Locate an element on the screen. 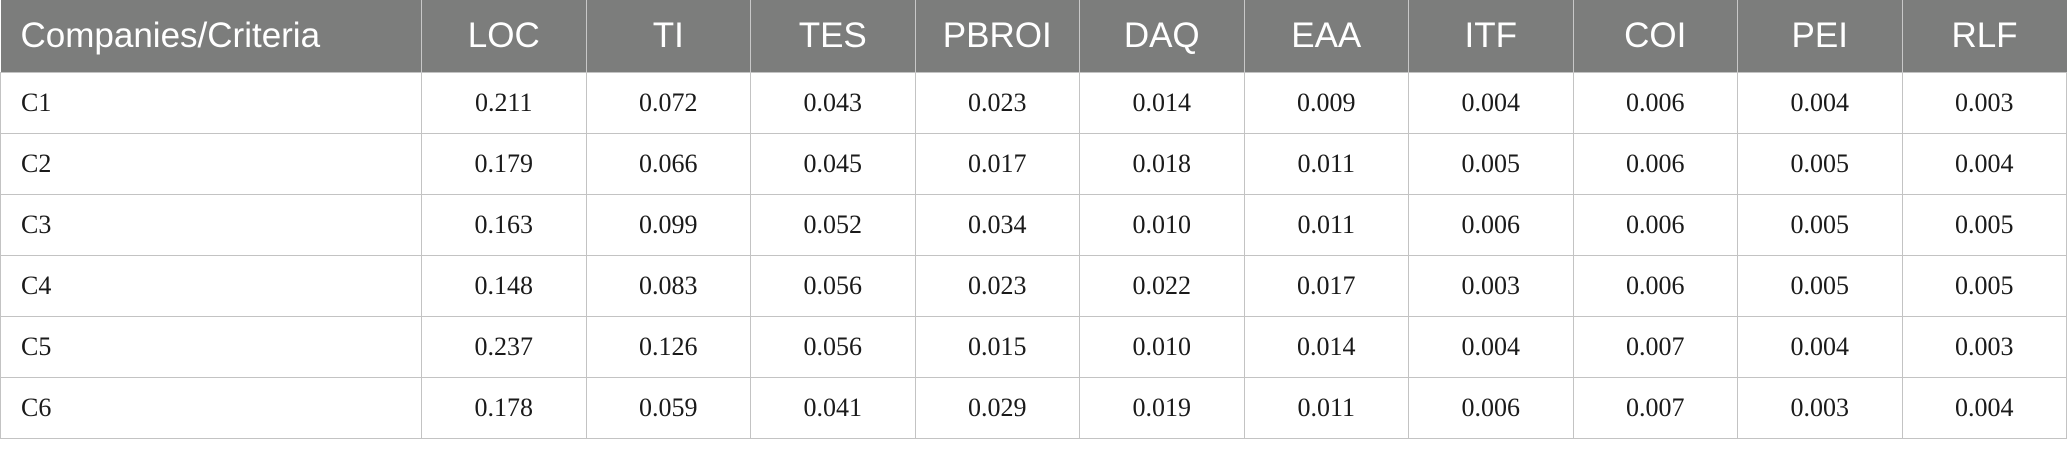 The width and height of the screenshot is (2067, 460). column-header-ti: TI is located at coordinates (668, 36).